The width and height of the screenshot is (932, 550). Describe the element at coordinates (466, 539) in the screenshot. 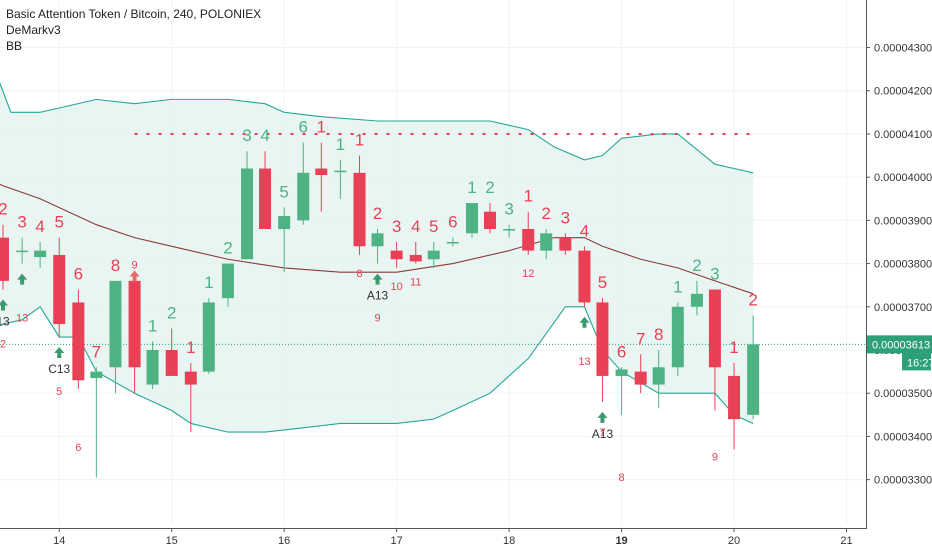

I see `time-axis-bg` at that location.